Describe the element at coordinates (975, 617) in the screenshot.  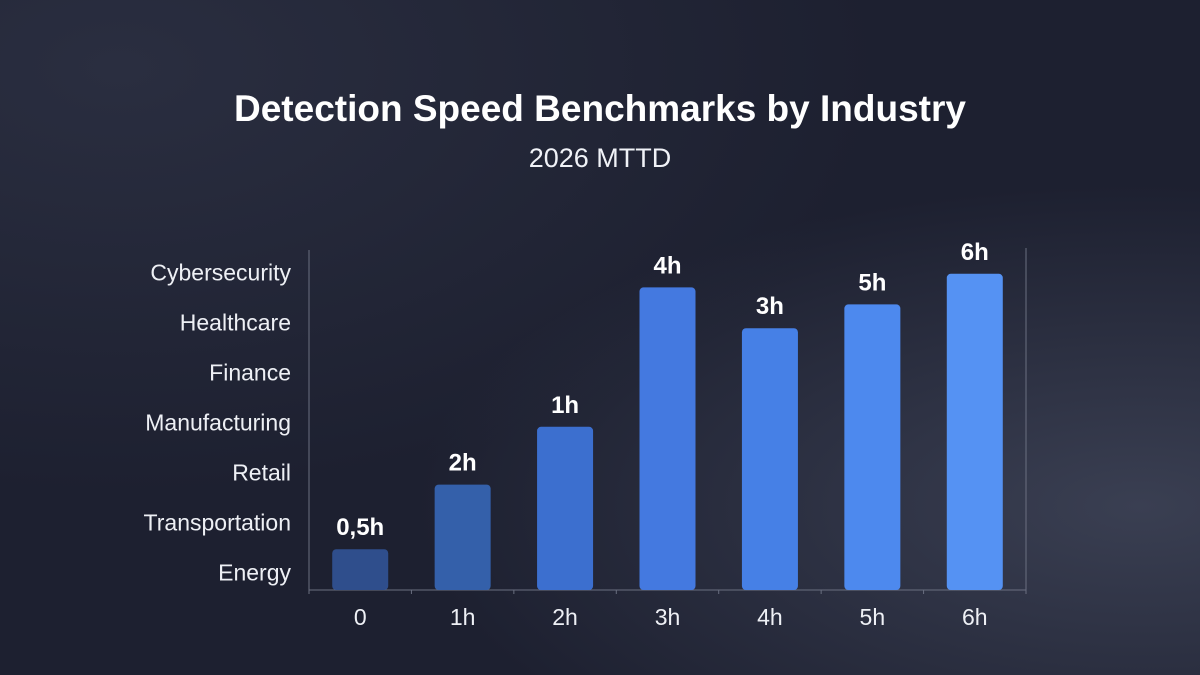
I see `x-tick-label: 6h` at that location.